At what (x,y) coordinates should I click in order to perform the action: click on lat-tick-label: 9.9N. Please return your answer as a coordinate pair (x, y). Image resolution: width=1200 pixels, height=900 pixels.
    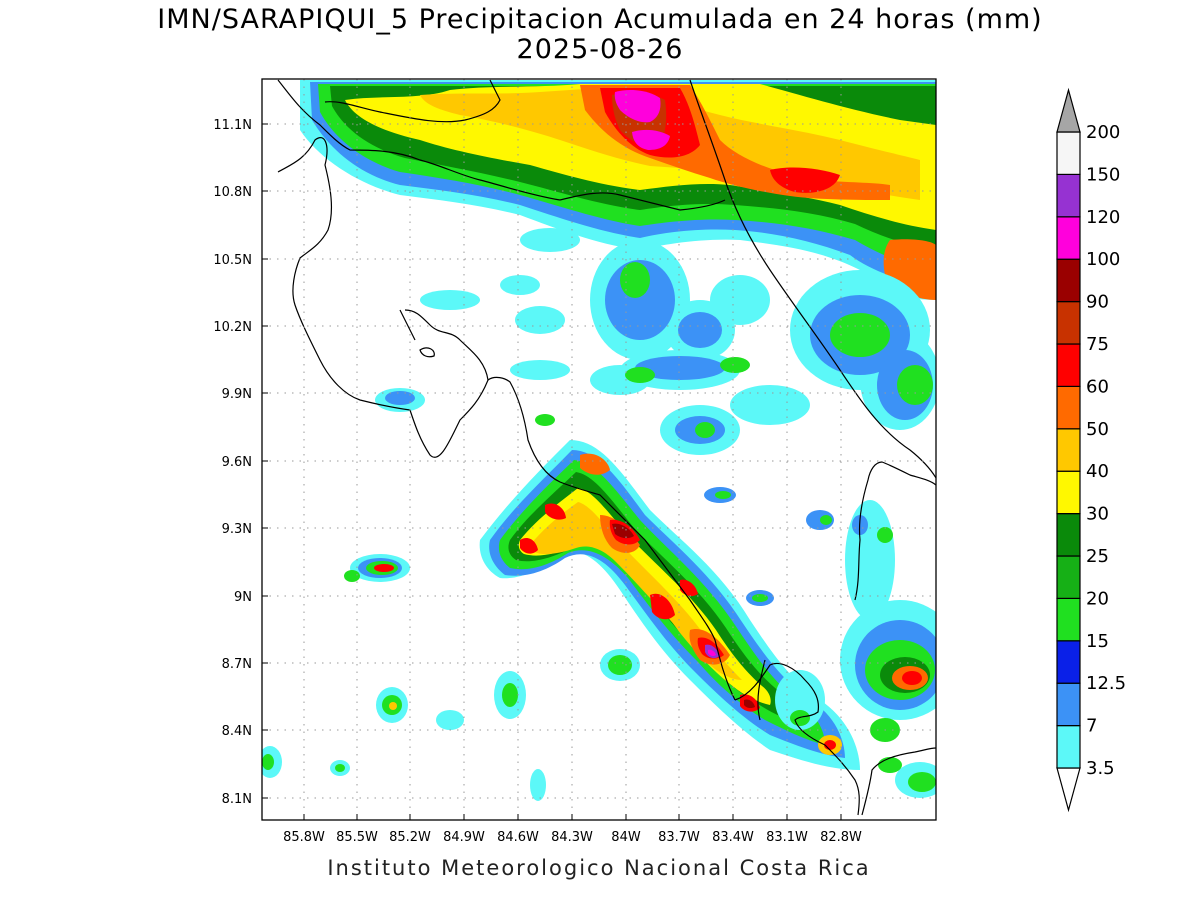
    Looking at the image, I should click on (237, 394).